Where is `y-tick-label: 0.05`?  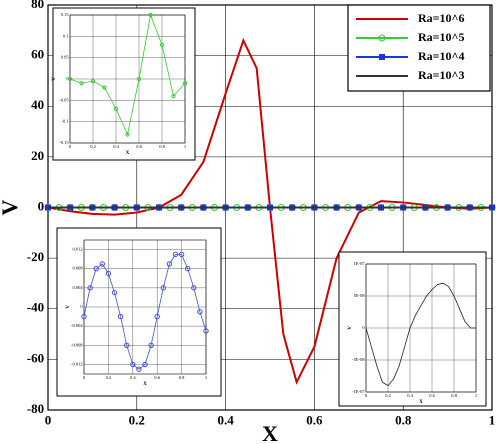 y-tick-label: 0.05 is located at coordinates (65, 57).